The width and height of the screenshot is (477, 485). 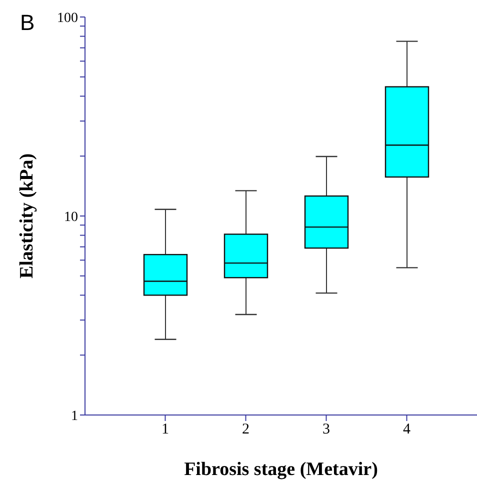 What do you see at coordinates (71, 217) in the screenshot?
I see `y-tick-label: 10` at bounding box center [71, 217].